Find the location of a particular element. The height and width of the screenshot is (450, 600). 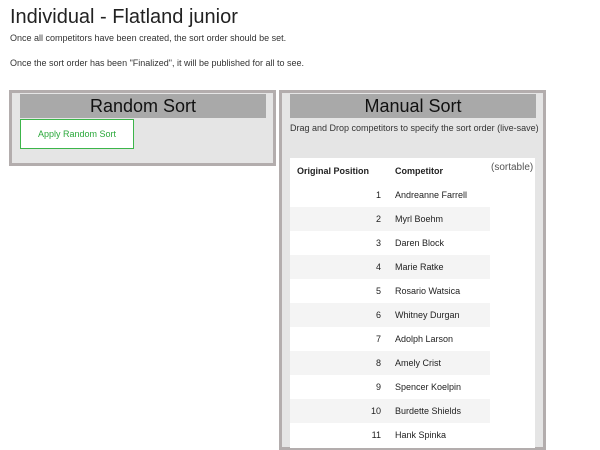

competitor: Amely Crist is located at coordinates (418, 363).